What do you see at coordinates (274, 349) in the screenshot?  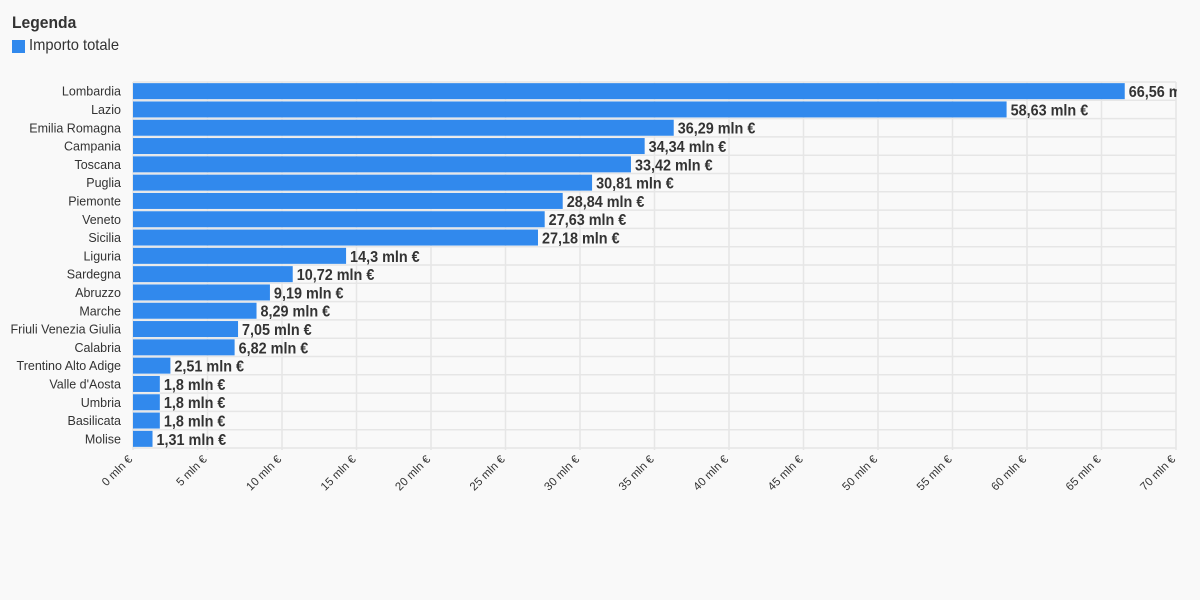 I see `data-label: 6,82 mln €` at bounding box center [274, 349].